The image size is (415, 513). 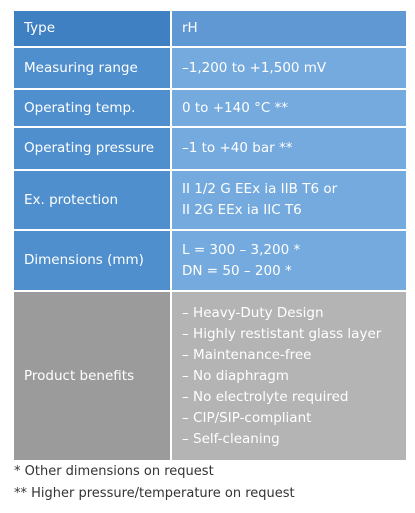 I want to click on header-cell: Type, so click(x=92, y=28).